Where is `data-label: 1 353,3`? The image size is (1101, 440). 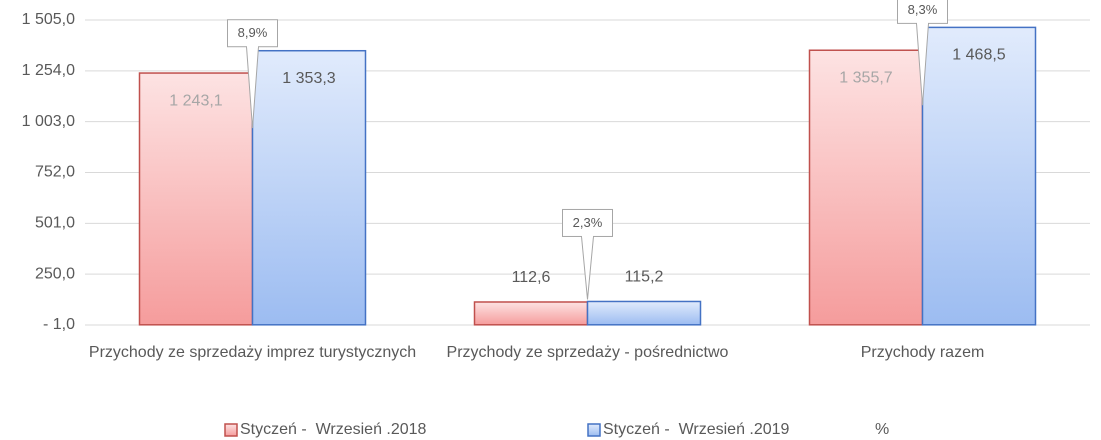
data-label: 1 353,3 is located at coordinates (308, 78).